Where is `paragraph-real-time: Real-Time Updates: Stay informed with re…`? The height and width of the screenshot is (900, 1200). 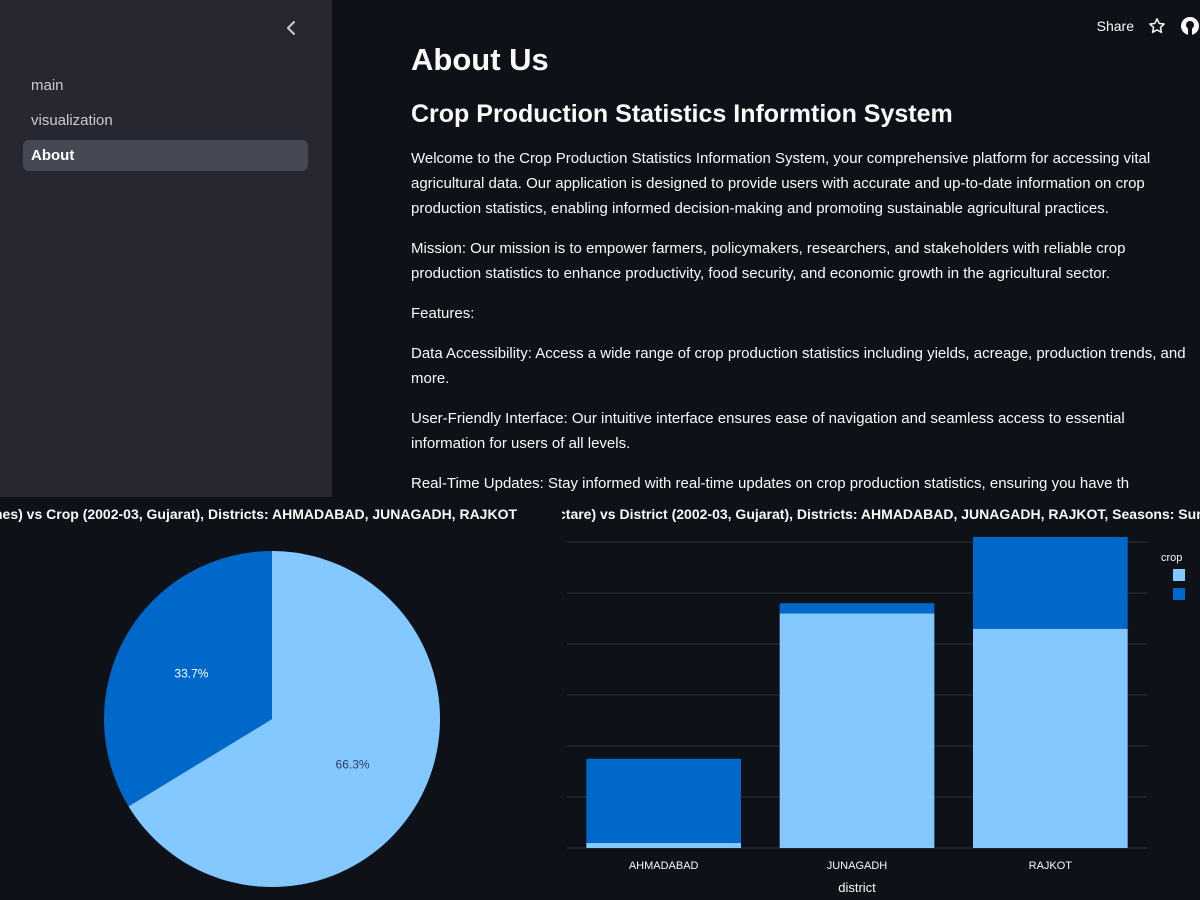 paragraph-real-time: Real-Time Updates: Stay informed with re… is located at coordinates (770, 483).